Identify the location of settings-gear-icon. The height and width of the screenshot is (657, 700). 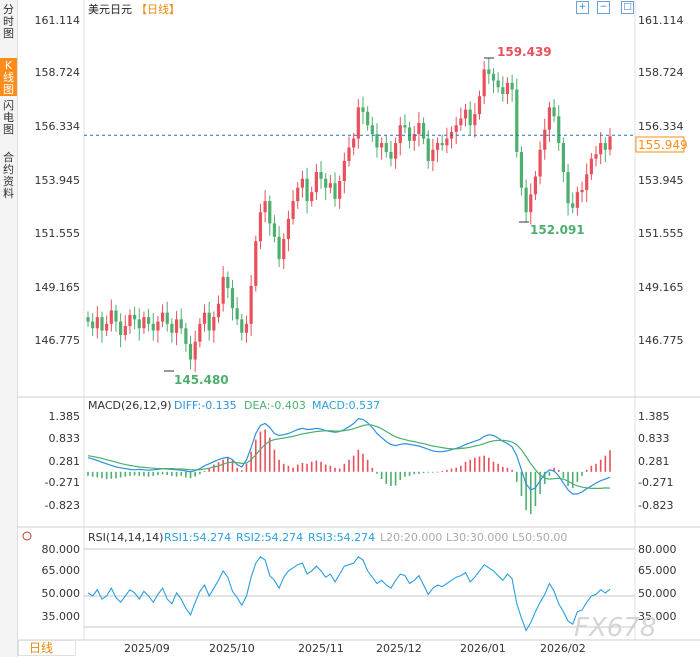
(27, 536).